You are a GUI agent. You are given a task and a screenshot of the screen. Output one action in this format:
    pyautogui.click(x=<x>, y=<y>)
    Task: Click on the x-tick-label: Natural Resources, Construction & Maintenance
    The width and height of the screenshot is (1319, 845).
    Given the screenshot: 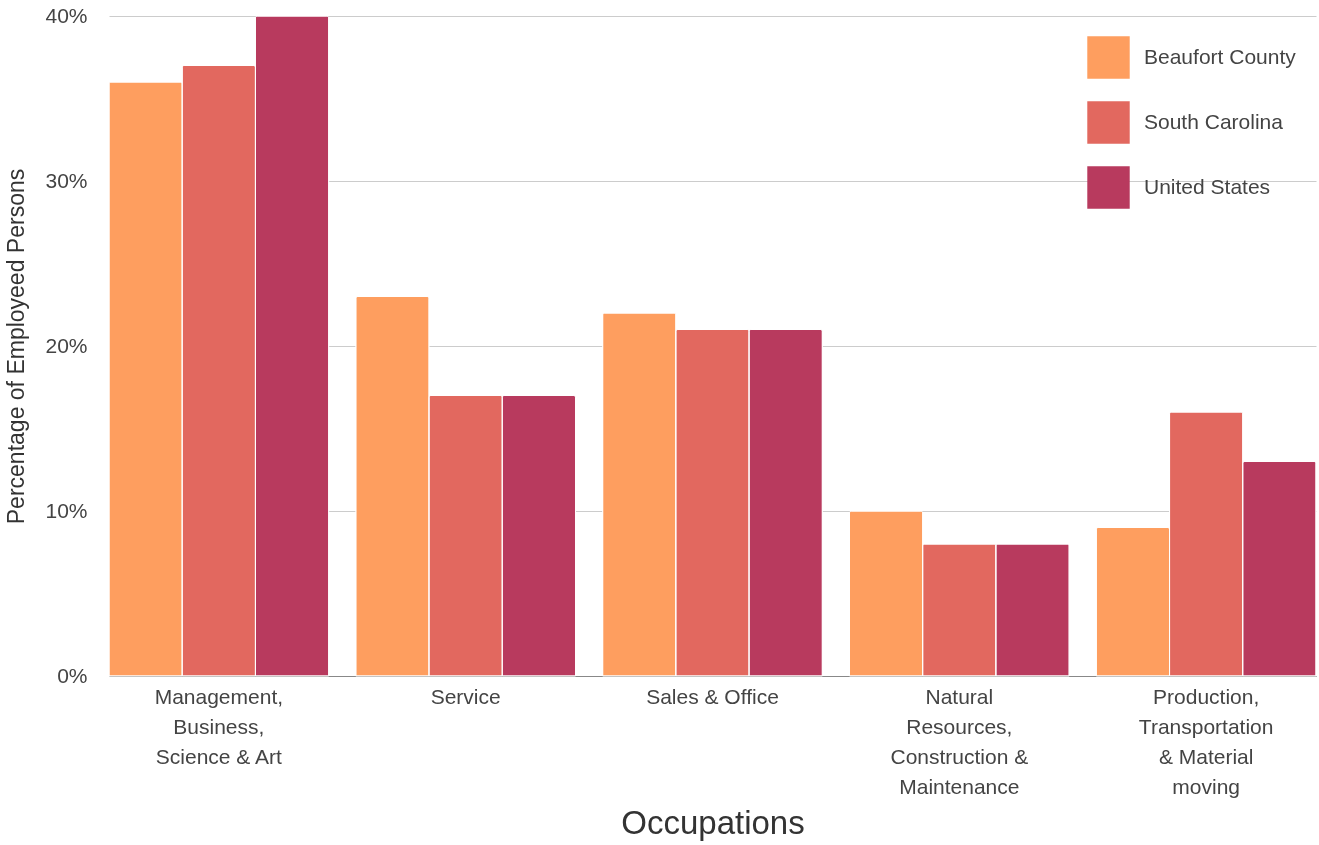 What is the action you would take?
    pyautogui.click(x=959, y=741)
    